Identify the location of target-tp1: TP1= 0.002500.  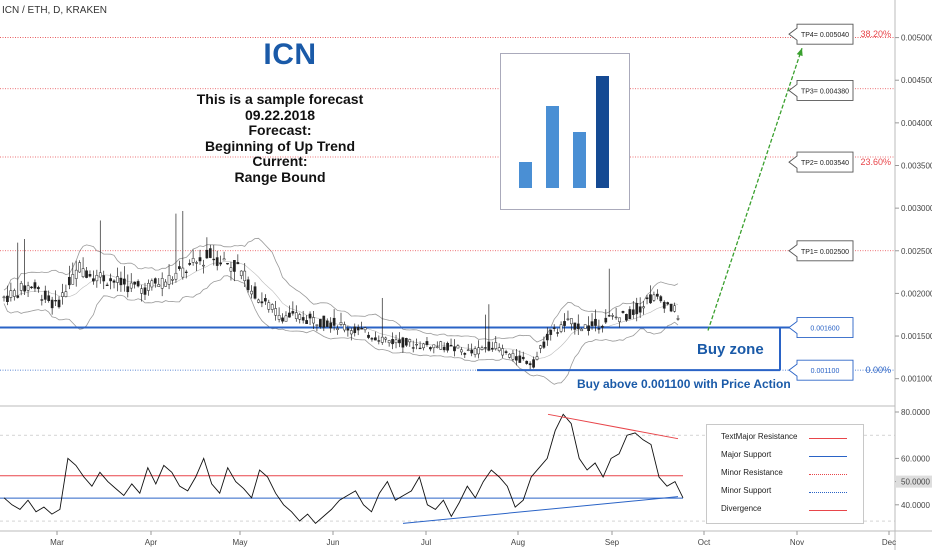
(821, 251).